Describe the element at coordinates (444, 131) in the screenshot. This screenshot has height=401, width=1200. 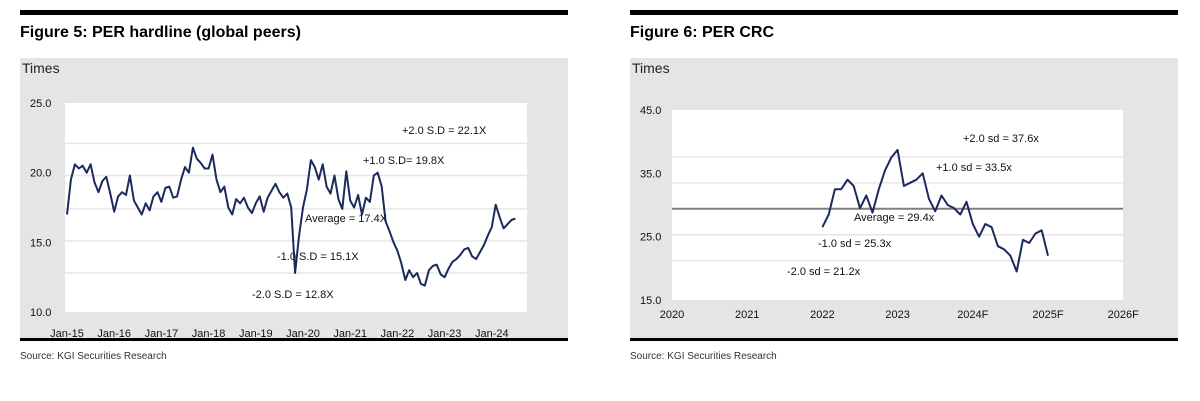
I see `band-annotation: +2.0 S.D = 22.1X` at that location.